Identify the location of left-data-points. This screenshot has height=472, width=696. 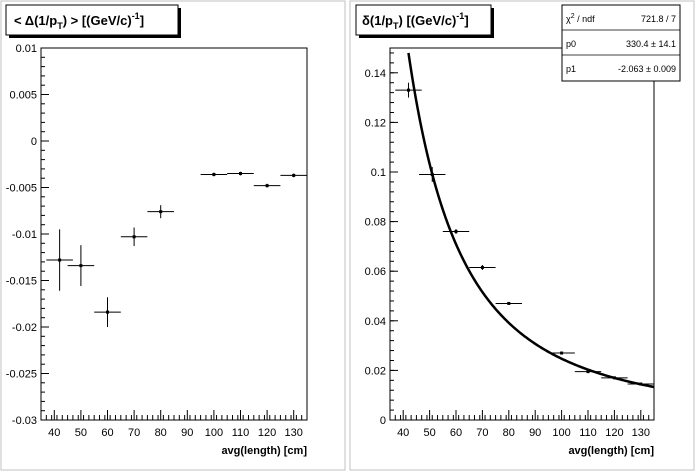
(176, 249).